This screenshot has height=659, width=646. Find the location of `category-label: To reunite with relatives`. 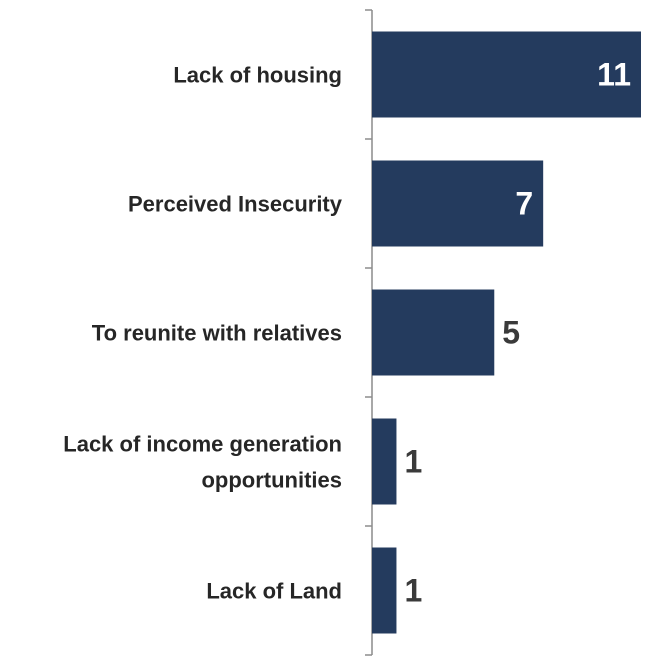

category-label: To reunite with relatives is located at coordinates (217, 333).